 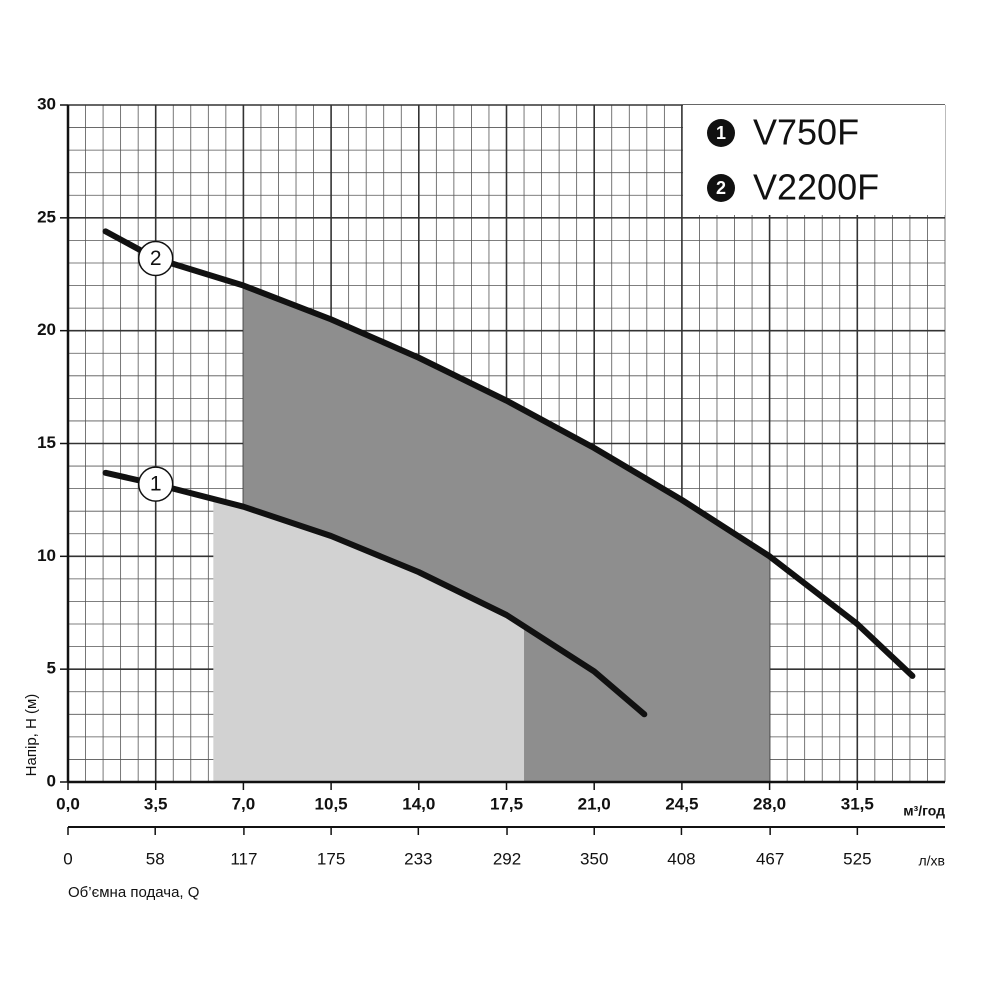 What do you see at coordinates (31, 735) in the screenshot?
I see `y-label: Напір, H (м)` at bounding box center [31, 735].